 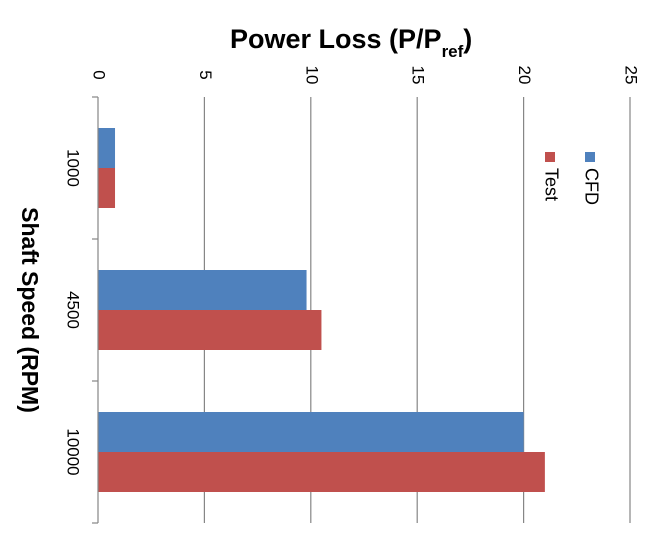 I want to click on value-tick-labels: 0 5 10 15 20 25, so click(x=365, y=75).